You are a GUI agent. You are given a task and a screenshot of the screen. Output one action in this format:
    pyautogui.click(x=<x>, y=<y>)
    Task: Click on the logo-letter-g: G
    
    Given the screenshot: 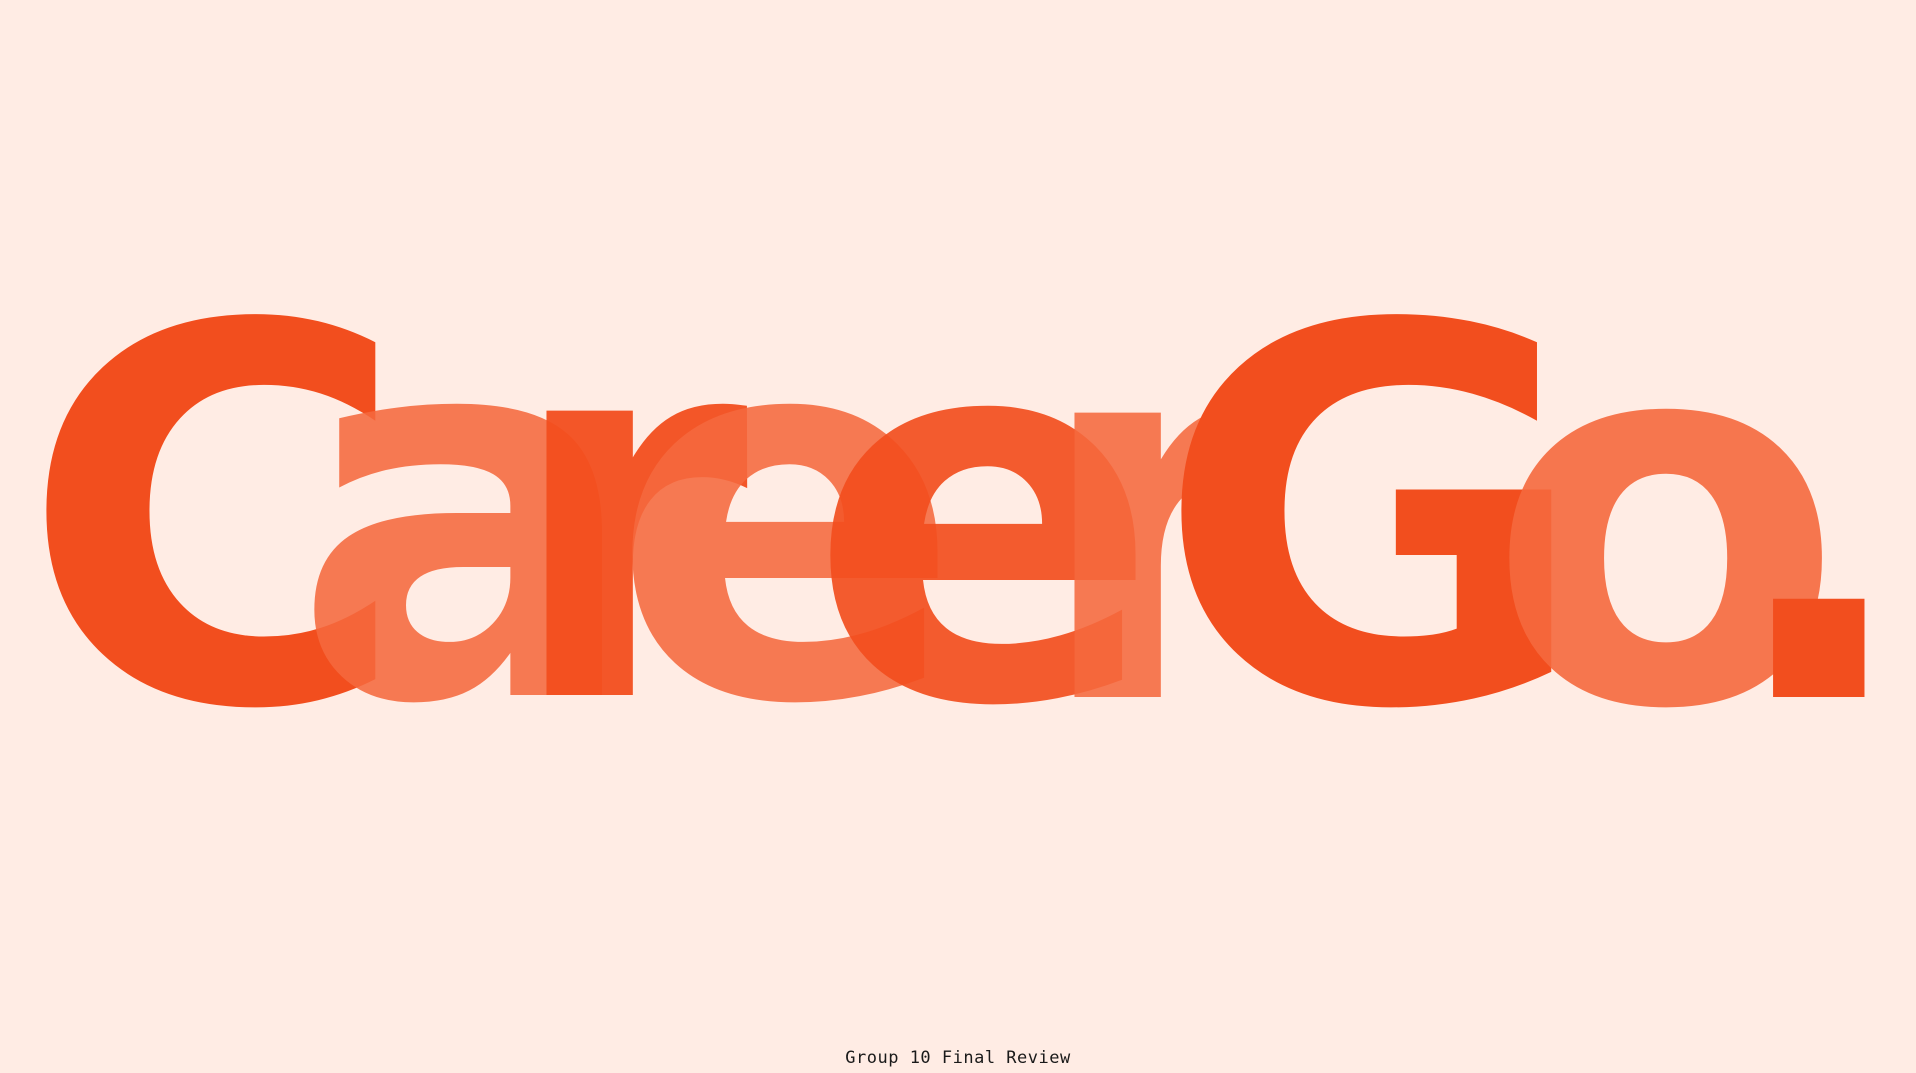 What is the action you would take?
    pyautogui.click(x=1372, y=520)
    